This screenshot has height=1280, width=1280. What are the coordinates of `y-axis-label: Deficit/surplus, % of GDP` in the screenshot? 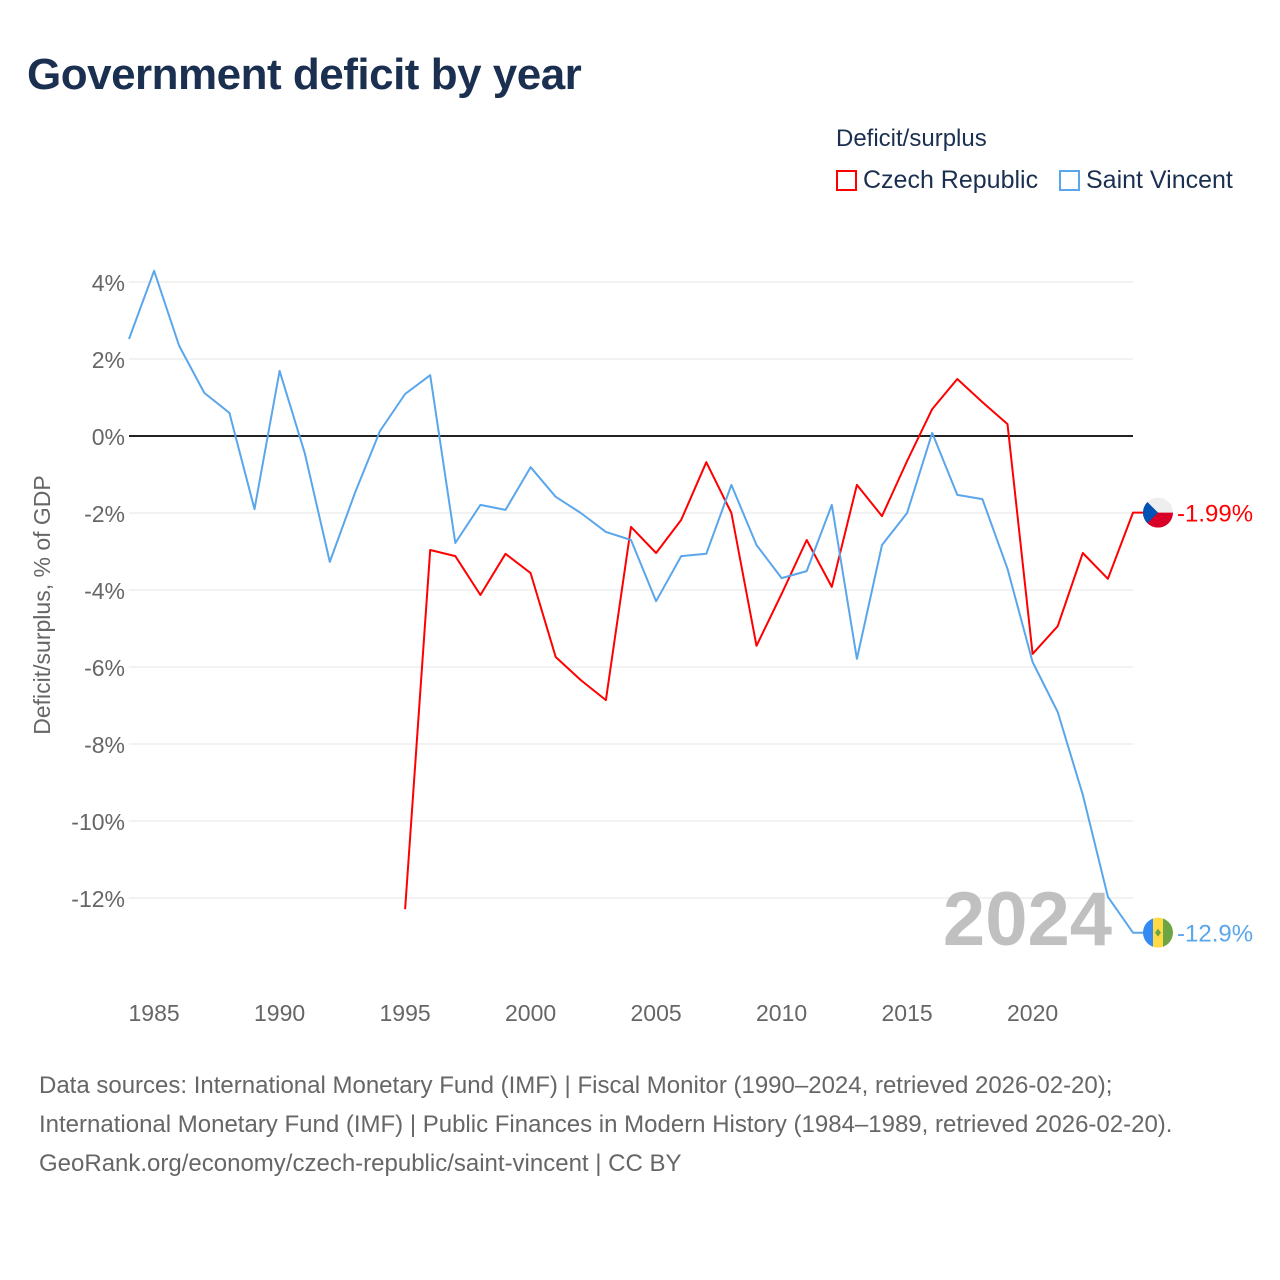 It's located at (42, 604).